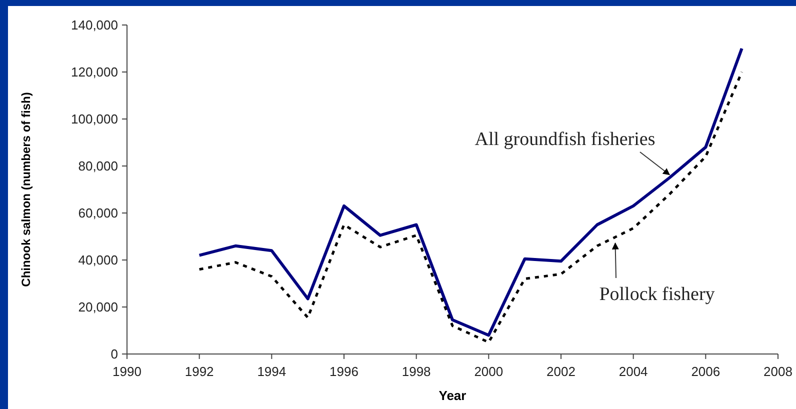  Describe the element at coordinates (416, 371) in the screenshot. I see `x-tick-label: 1998` at that location.